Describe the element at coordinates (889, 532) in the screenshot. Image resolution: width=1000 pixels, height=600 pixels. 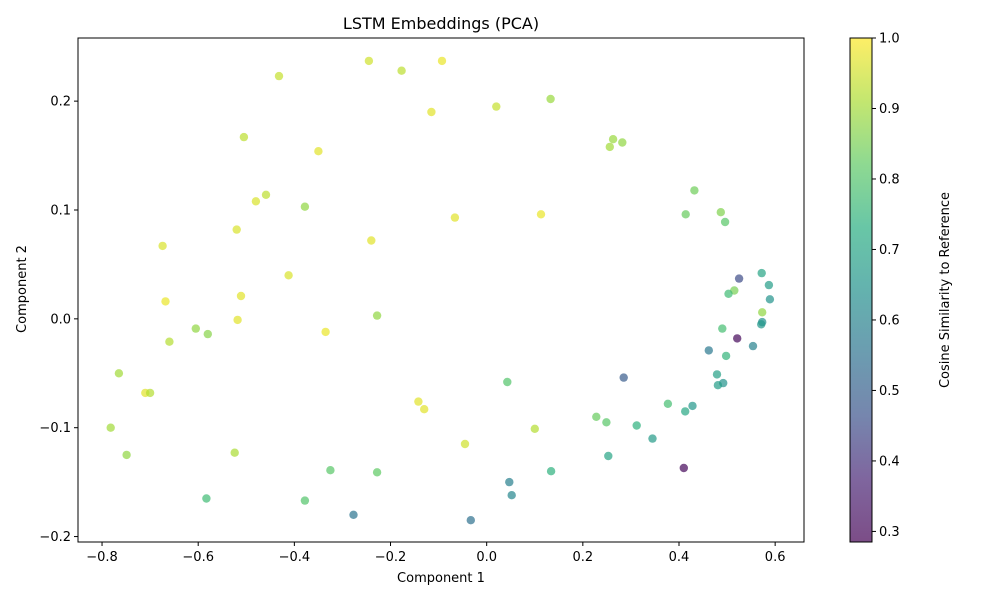
I see `colorbar-tick-label: 0.3` at that location.